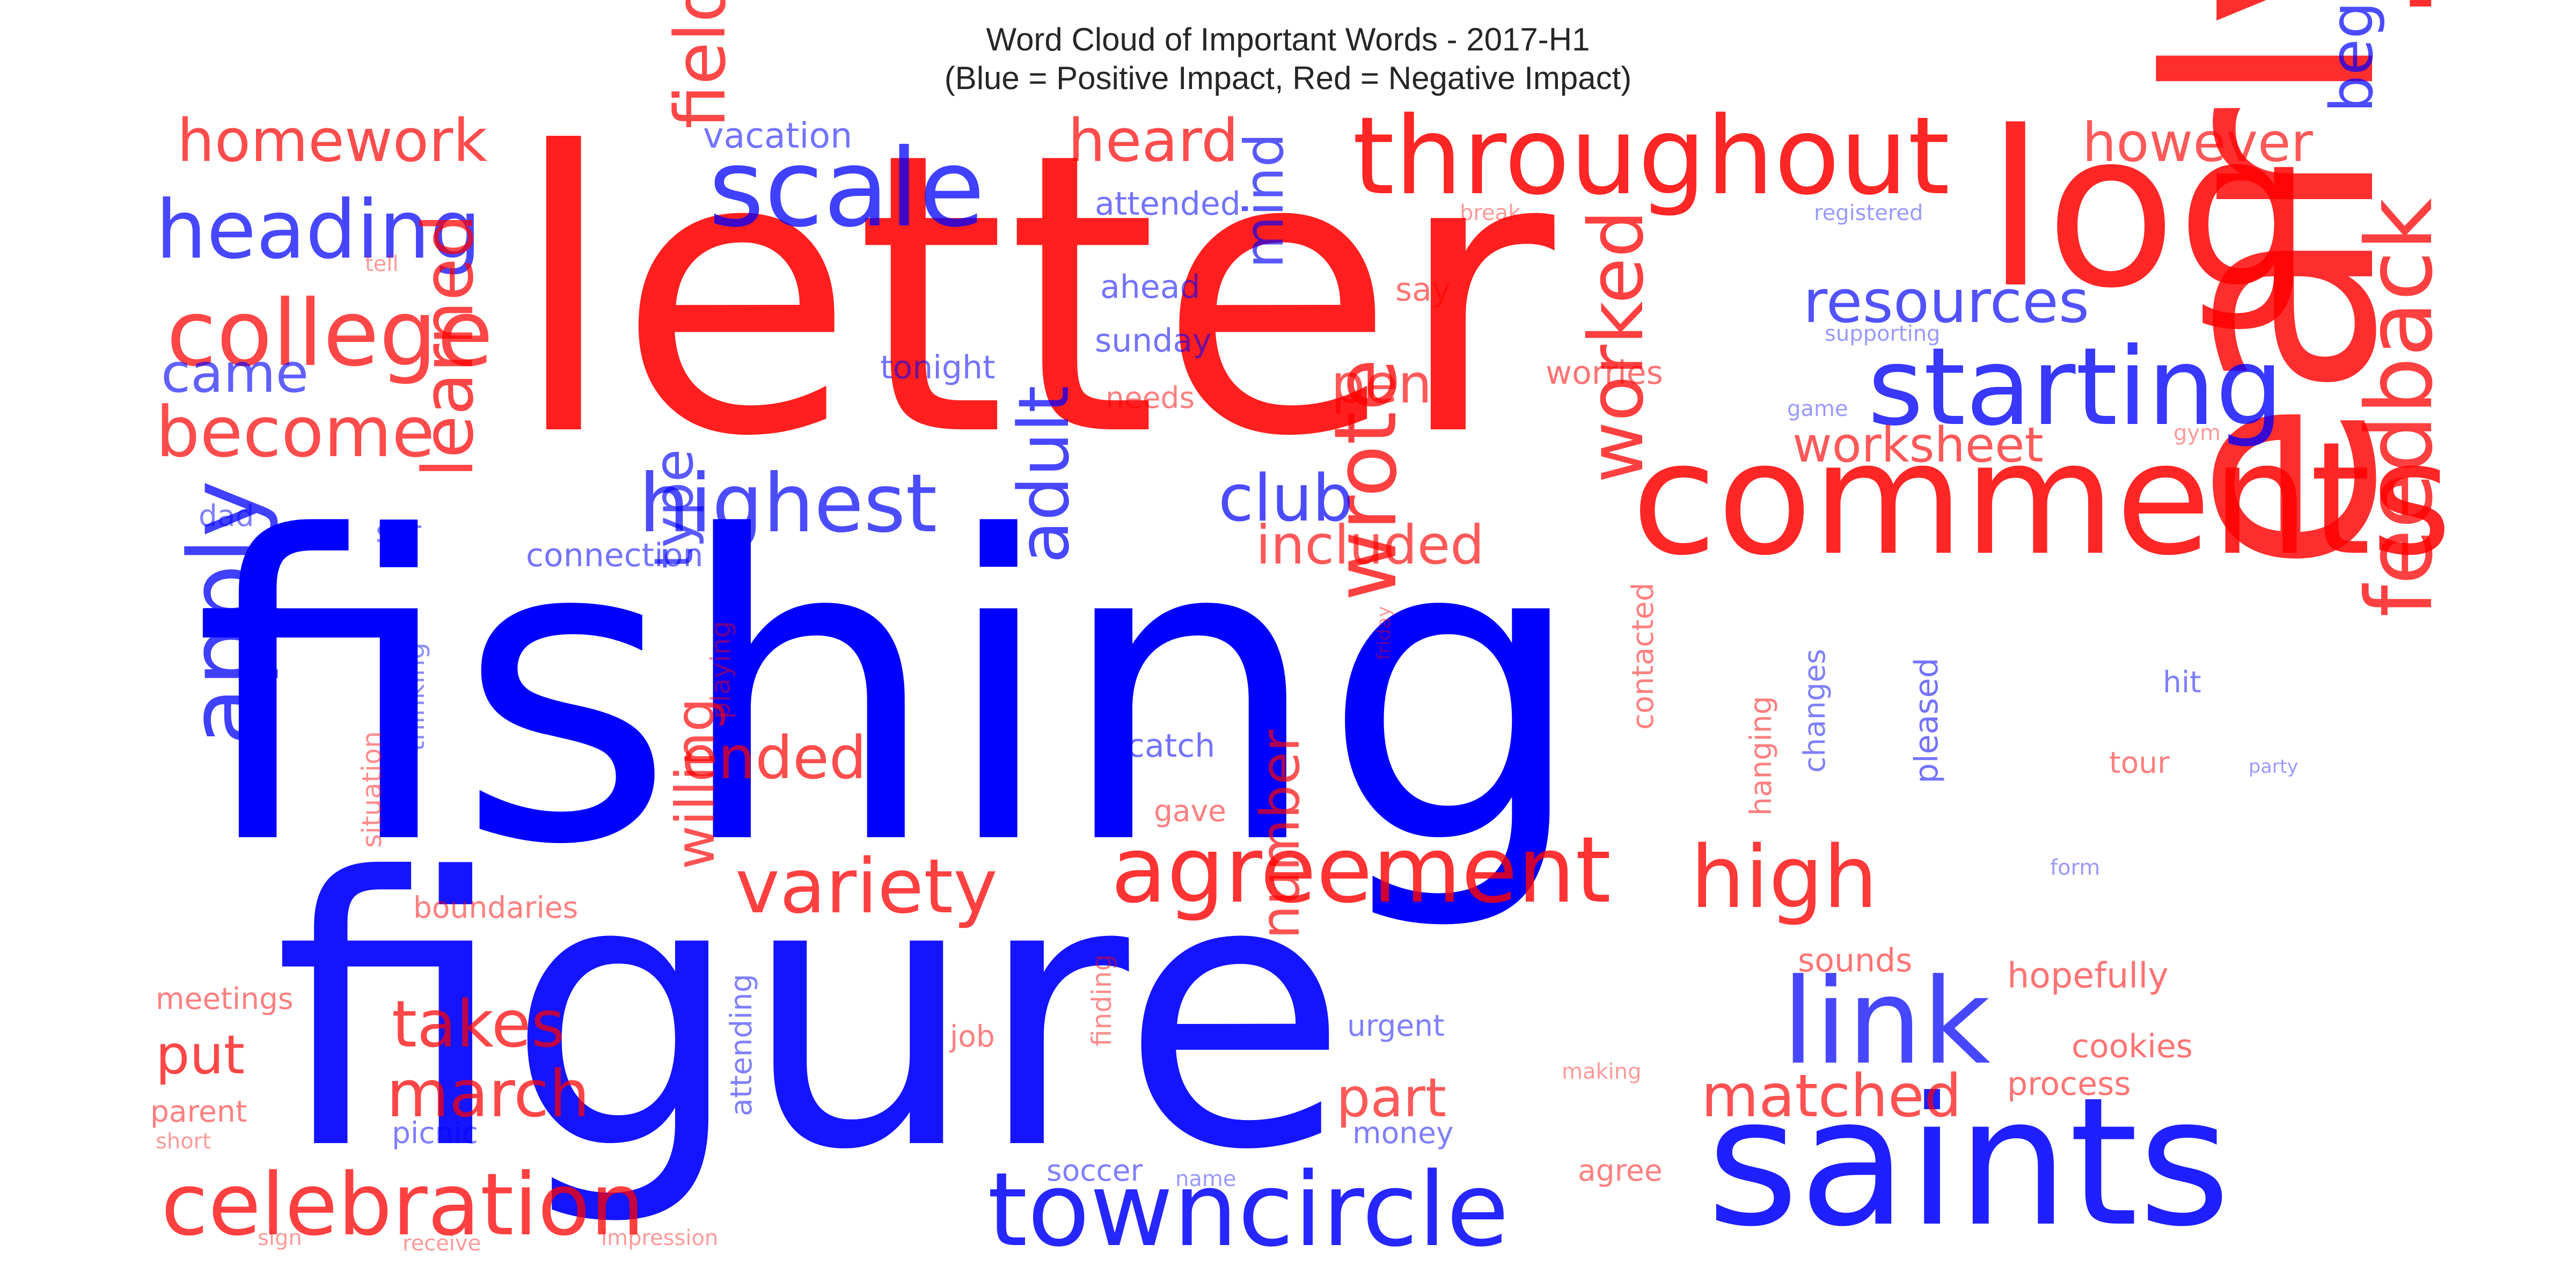 The height and width of the screenshot is (1288, 2576). What do you see at coordinates (226, 516) in the screenshot?
I see `word-dad: dad` at bounding box center [226, 516].